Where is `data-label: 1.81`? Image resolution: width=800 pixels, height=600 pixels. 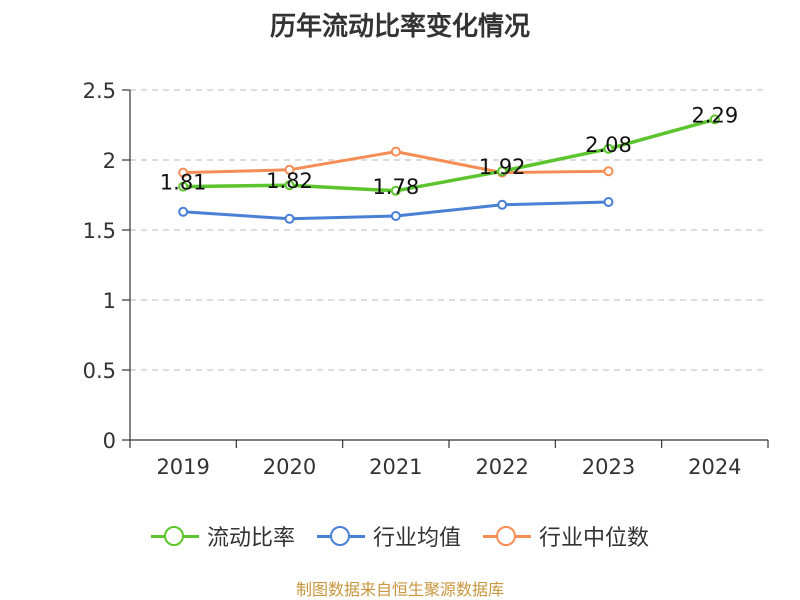
data-label: 1.81 is located at coordinates (183, 183).